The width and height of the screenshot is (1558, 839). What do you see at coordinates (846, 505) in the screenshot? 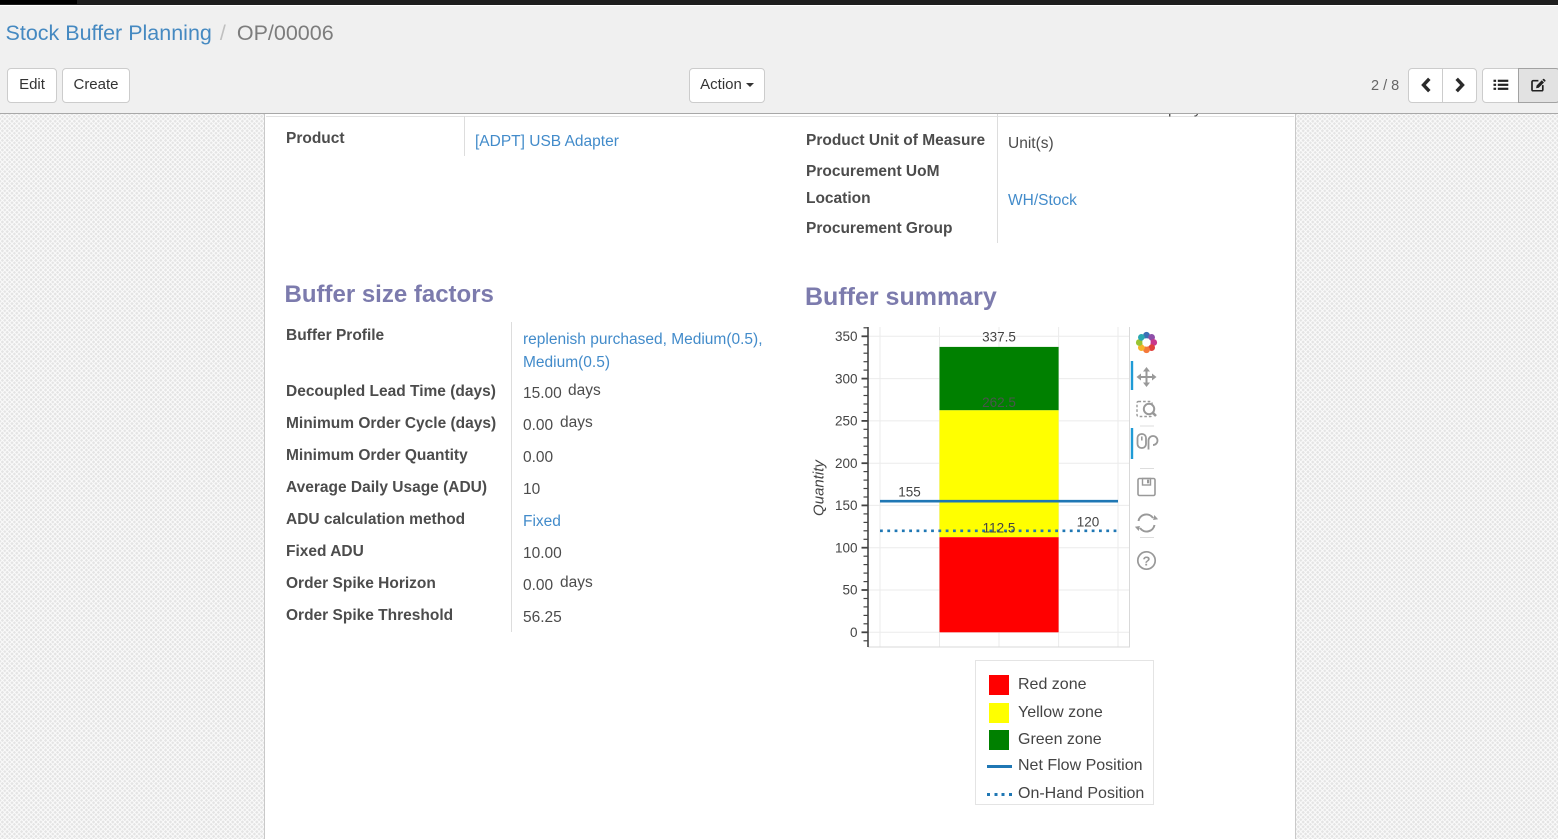
I see `svg-text: 150` at bounding box center [846, 505].